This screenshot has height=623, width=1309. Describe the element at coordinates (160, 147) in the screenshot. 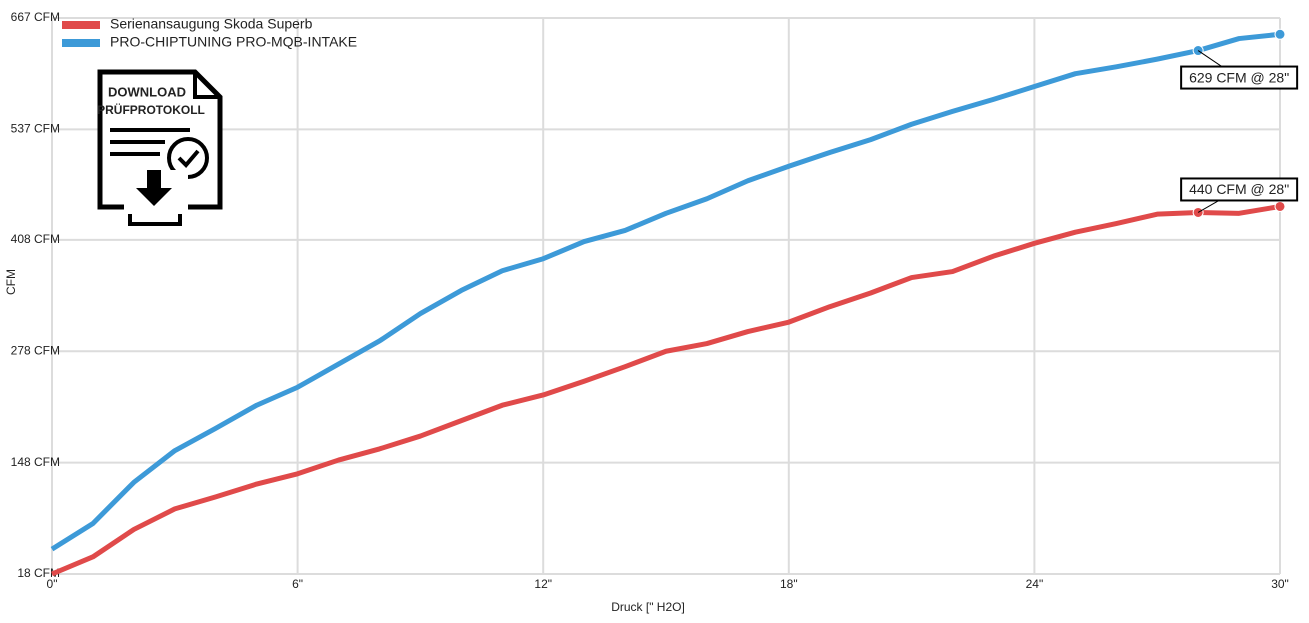

I see `download-badge: DOWNLOAD PRÜFPROTOKOLL` at that location.